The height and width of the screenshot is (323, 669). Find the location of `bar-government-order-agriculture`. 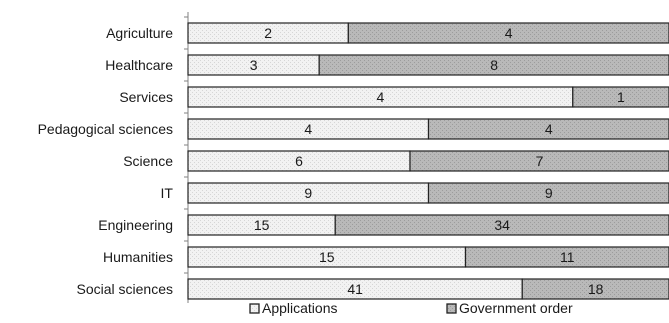

bar-government-order-agriculture is located at coordinates (508, 33).